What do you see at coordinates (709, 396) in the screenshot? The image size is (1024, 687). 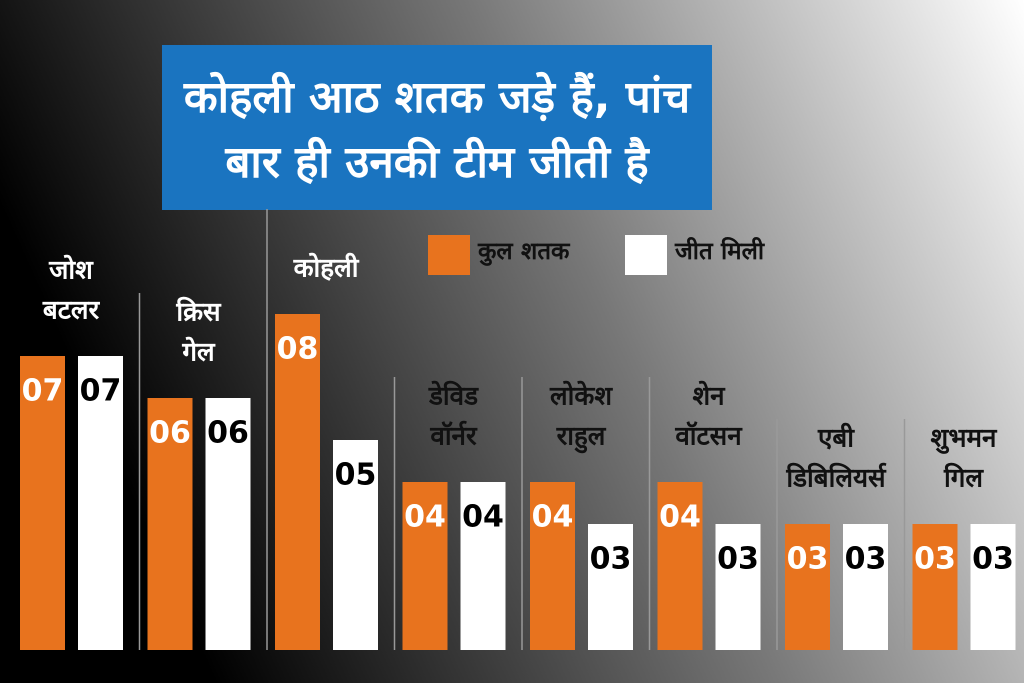 I see `category-label: शेन` at bounding box center [709, 396].